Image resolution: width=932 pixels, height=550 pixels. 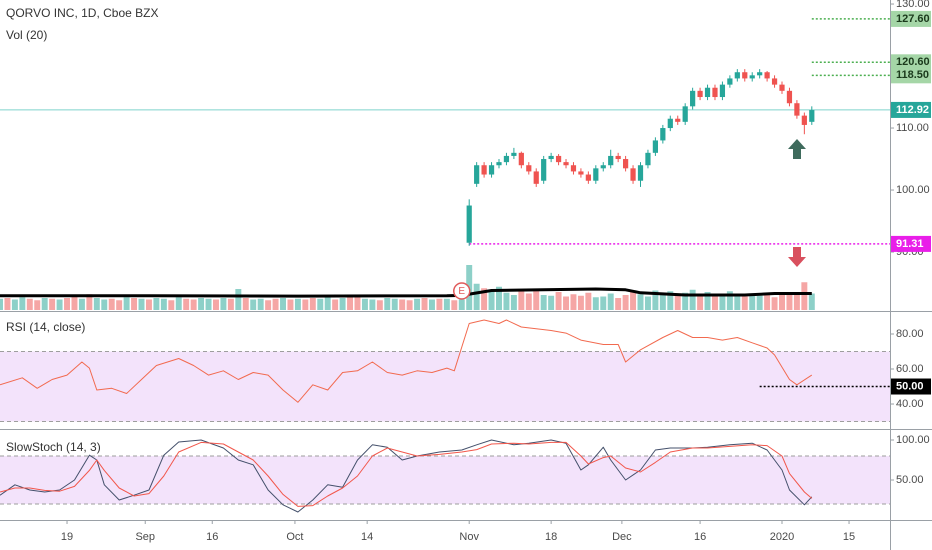 What do you see at coordinates (849, 537) in the screenshot?
I see `x-tick-label: 15` at bounding box center [849, 537].